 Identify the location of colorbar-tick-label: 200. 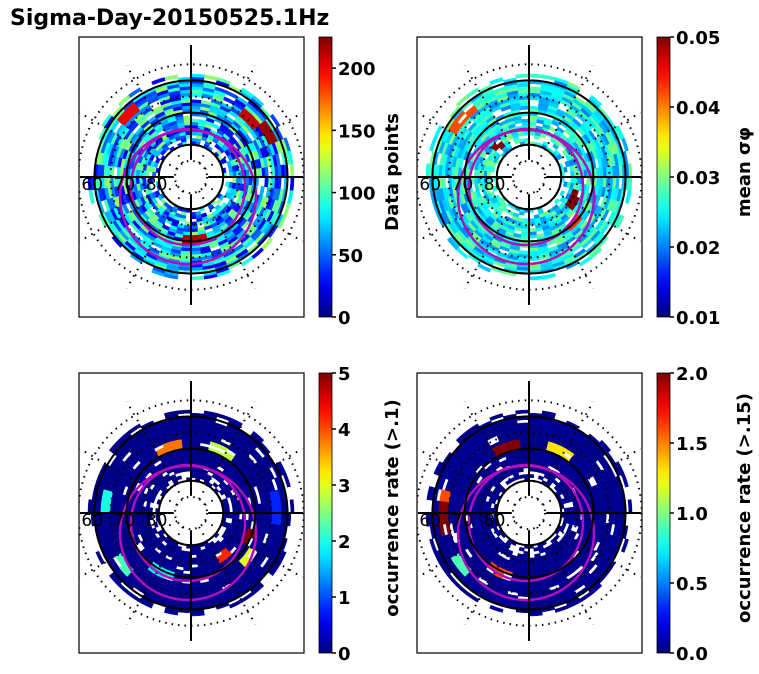
(357, 69).